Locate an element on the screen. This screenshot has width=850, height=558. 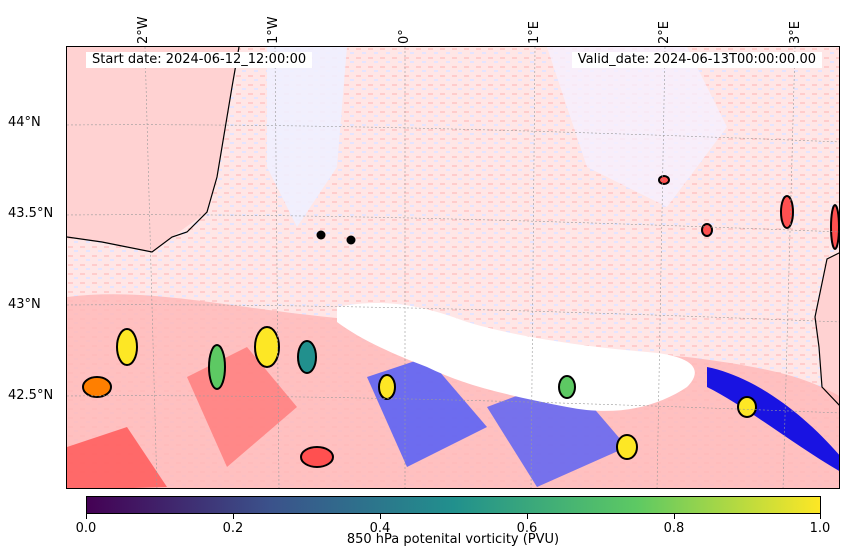
lon-tick-label: 3°E is located at coordinates (795, 32).